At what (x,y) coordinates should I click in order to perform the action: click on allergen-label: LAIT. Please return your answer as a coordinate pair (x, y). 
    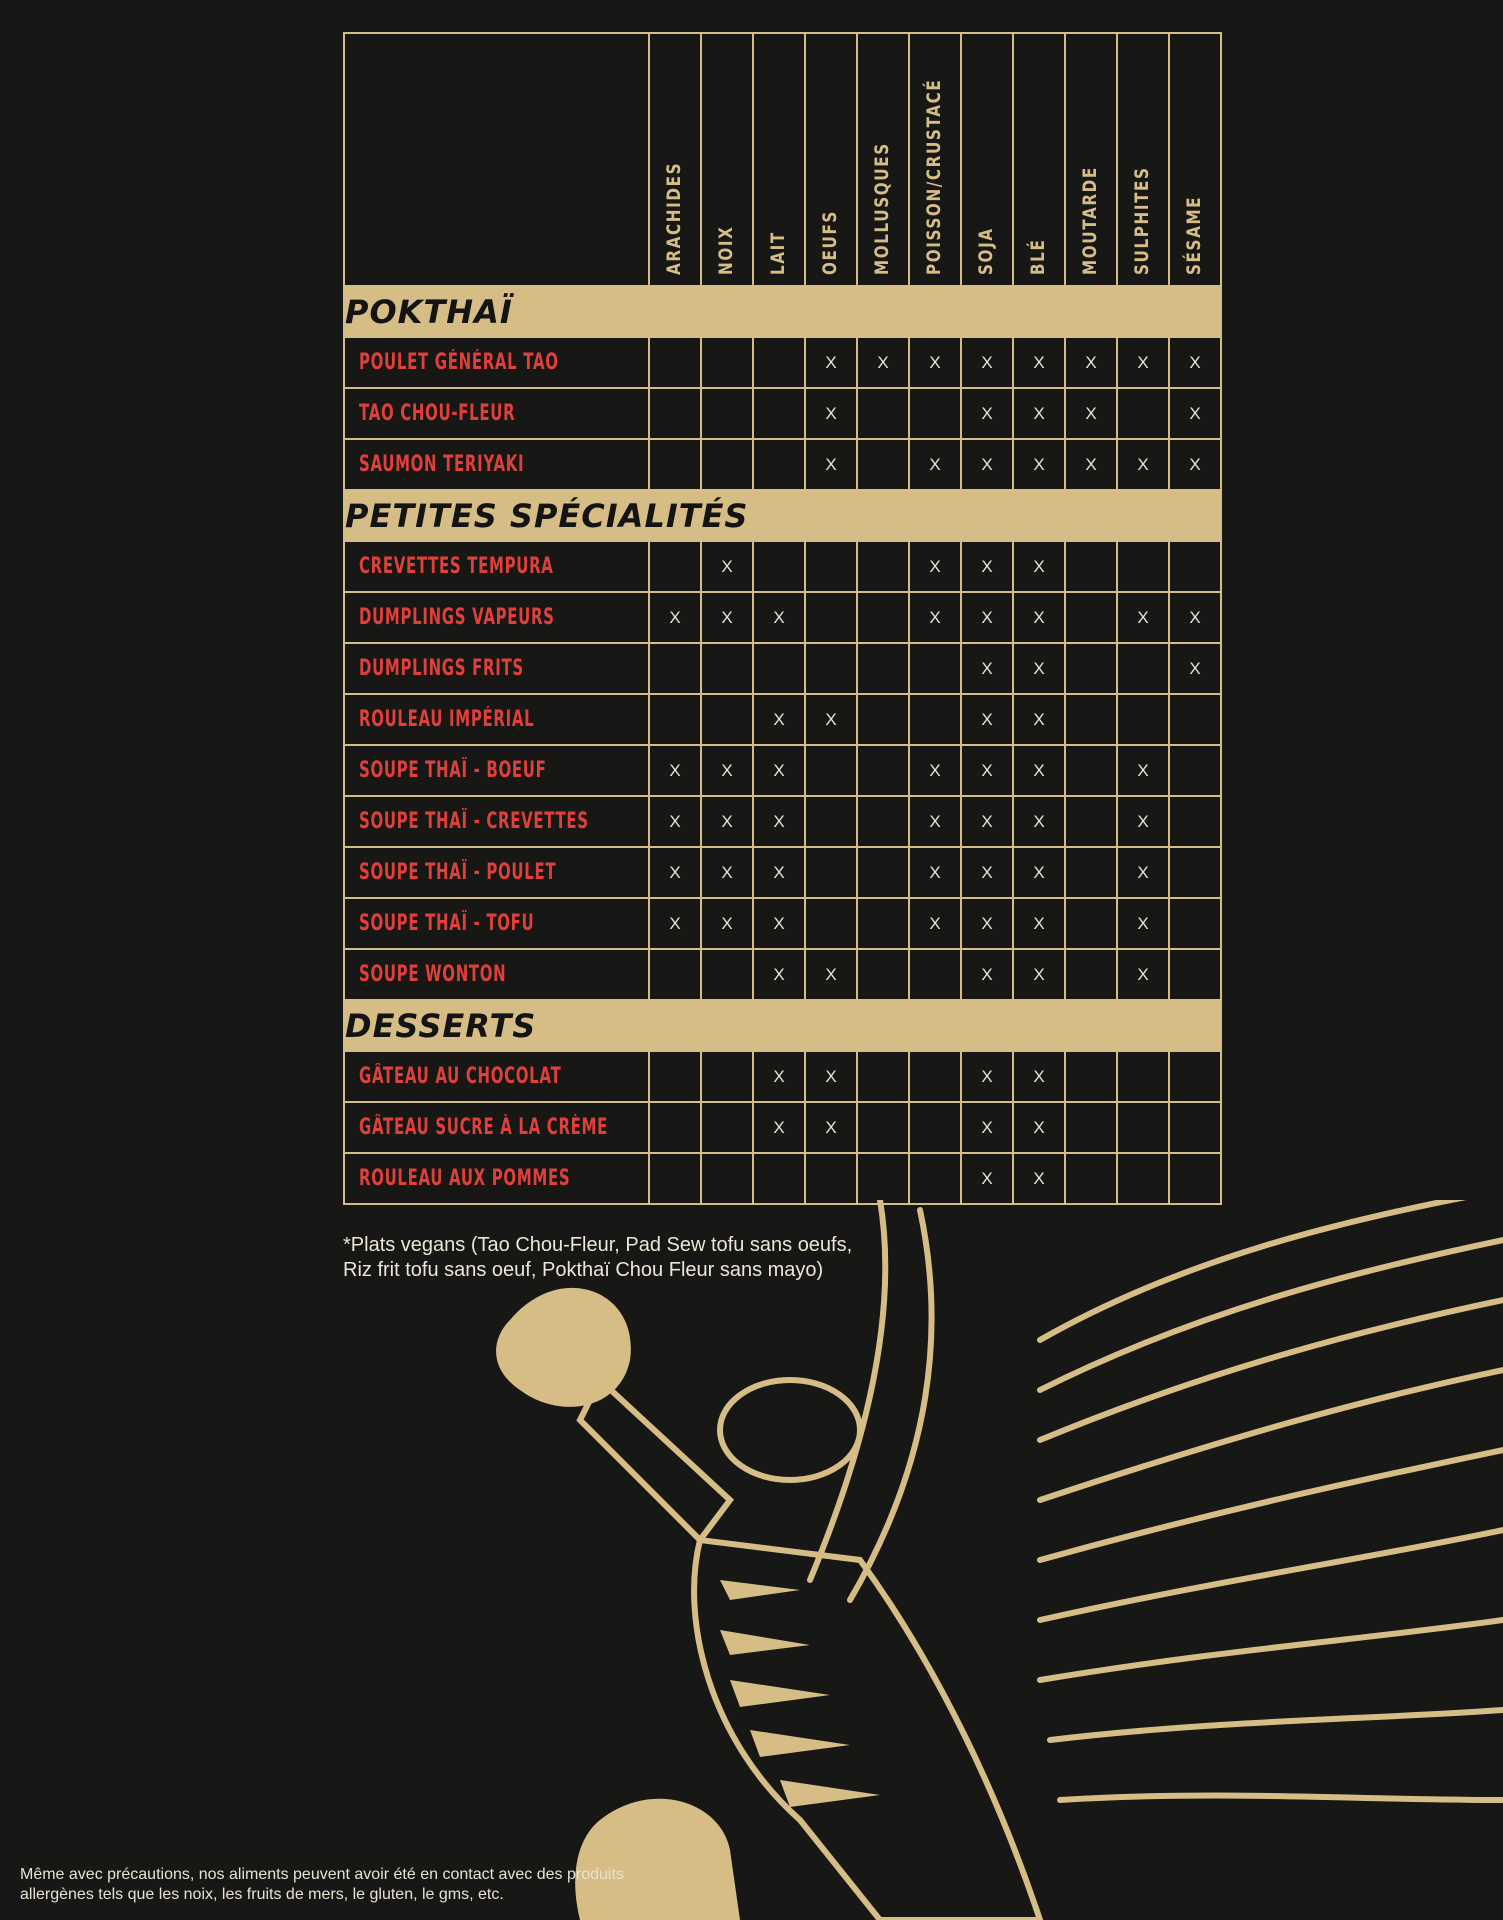
    Looking at the image, I should click on (778, 253).